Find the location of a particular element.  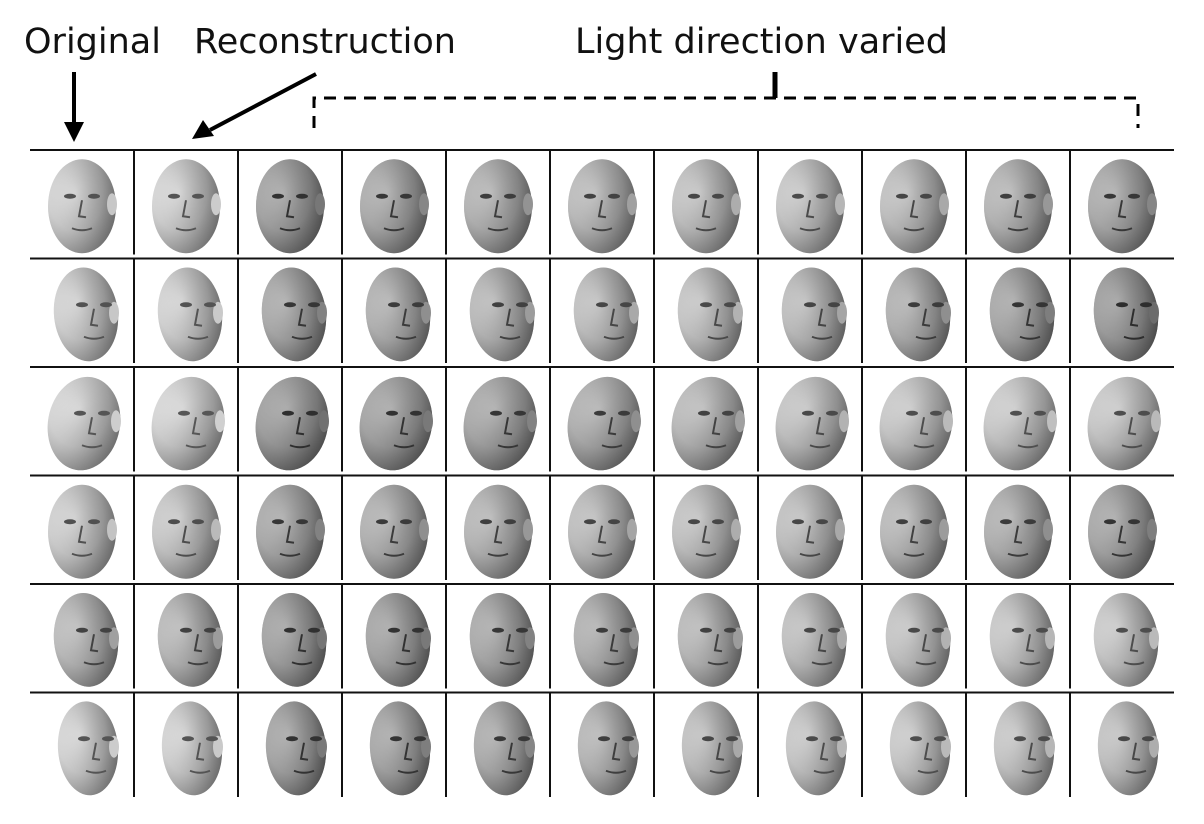

label-reconstruction: Reconstruction is located at coordinates (325, 42).